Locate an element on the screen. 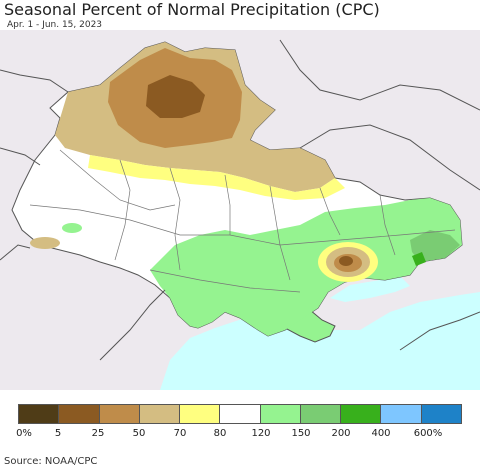 Image resolution: width=480 pixels, height=470 pixels. east-dry-darkbrown is located at coordinates (346, 261).